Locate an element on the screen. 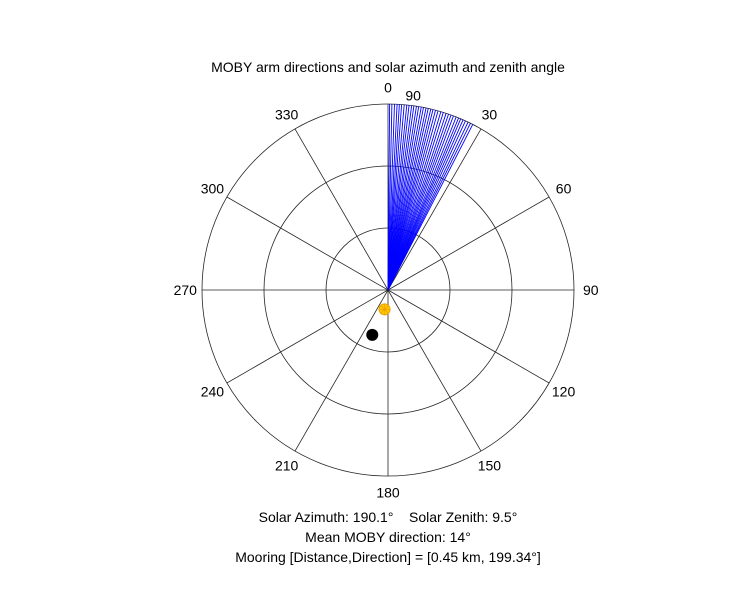  theta-tick-label: 0 is located at coordinates (388, 87).